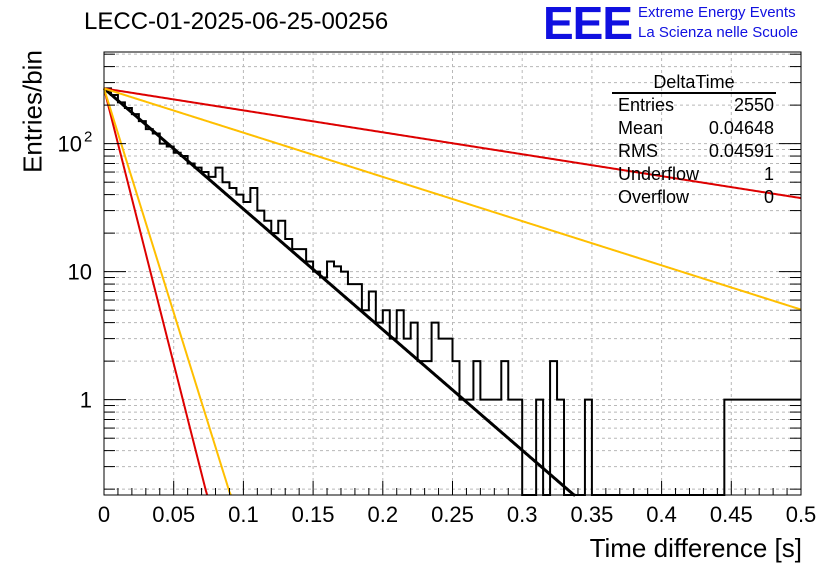 The width and height of the screenshot is (836, 572). What do you see at coordinates (694, 197) in the screenshot?
I see `stats-row-overflow: Overflow 0` at bounding box center [694, 197].